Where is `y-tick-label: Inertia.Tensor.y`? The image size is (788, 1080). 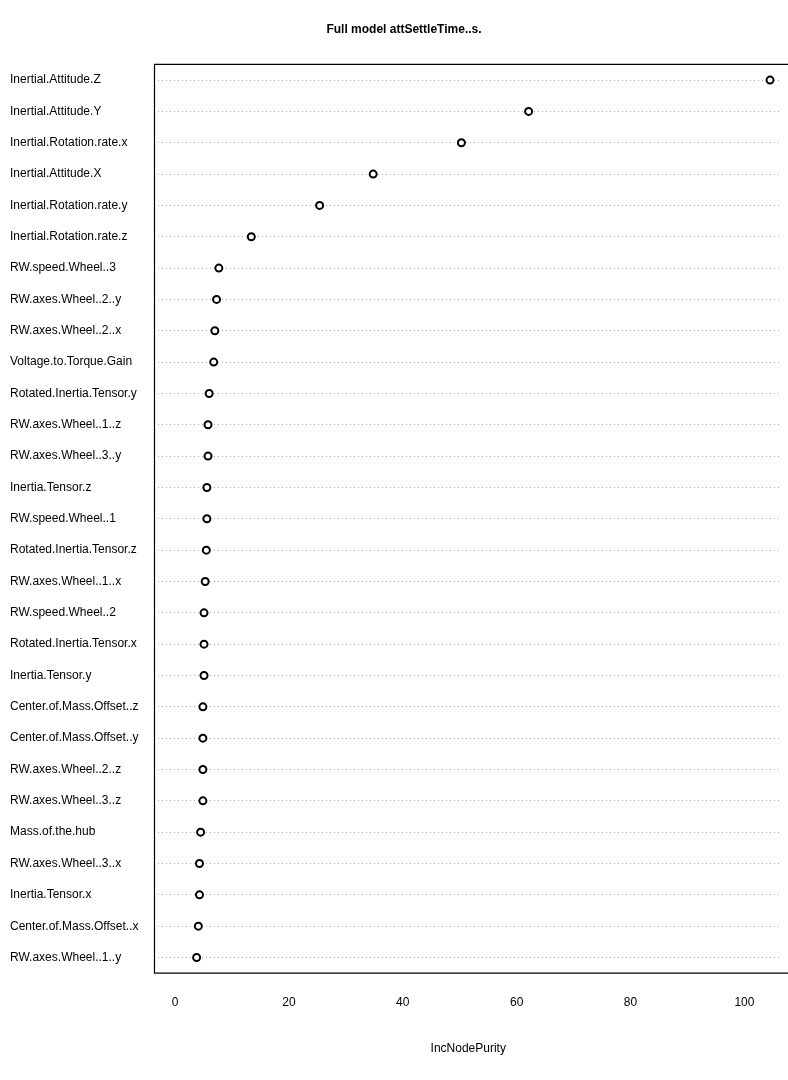 y-tick-label: Inertia.Tensor.y is located at coordinates (51, 674).